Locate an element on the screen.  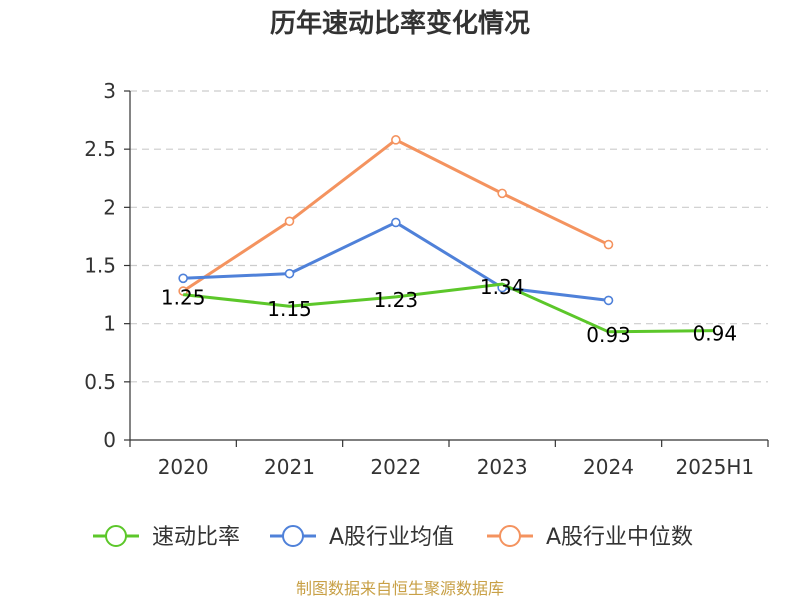
source-note: 制图数据来自恒生聚源数据库 is located at coordinates (400, 588).